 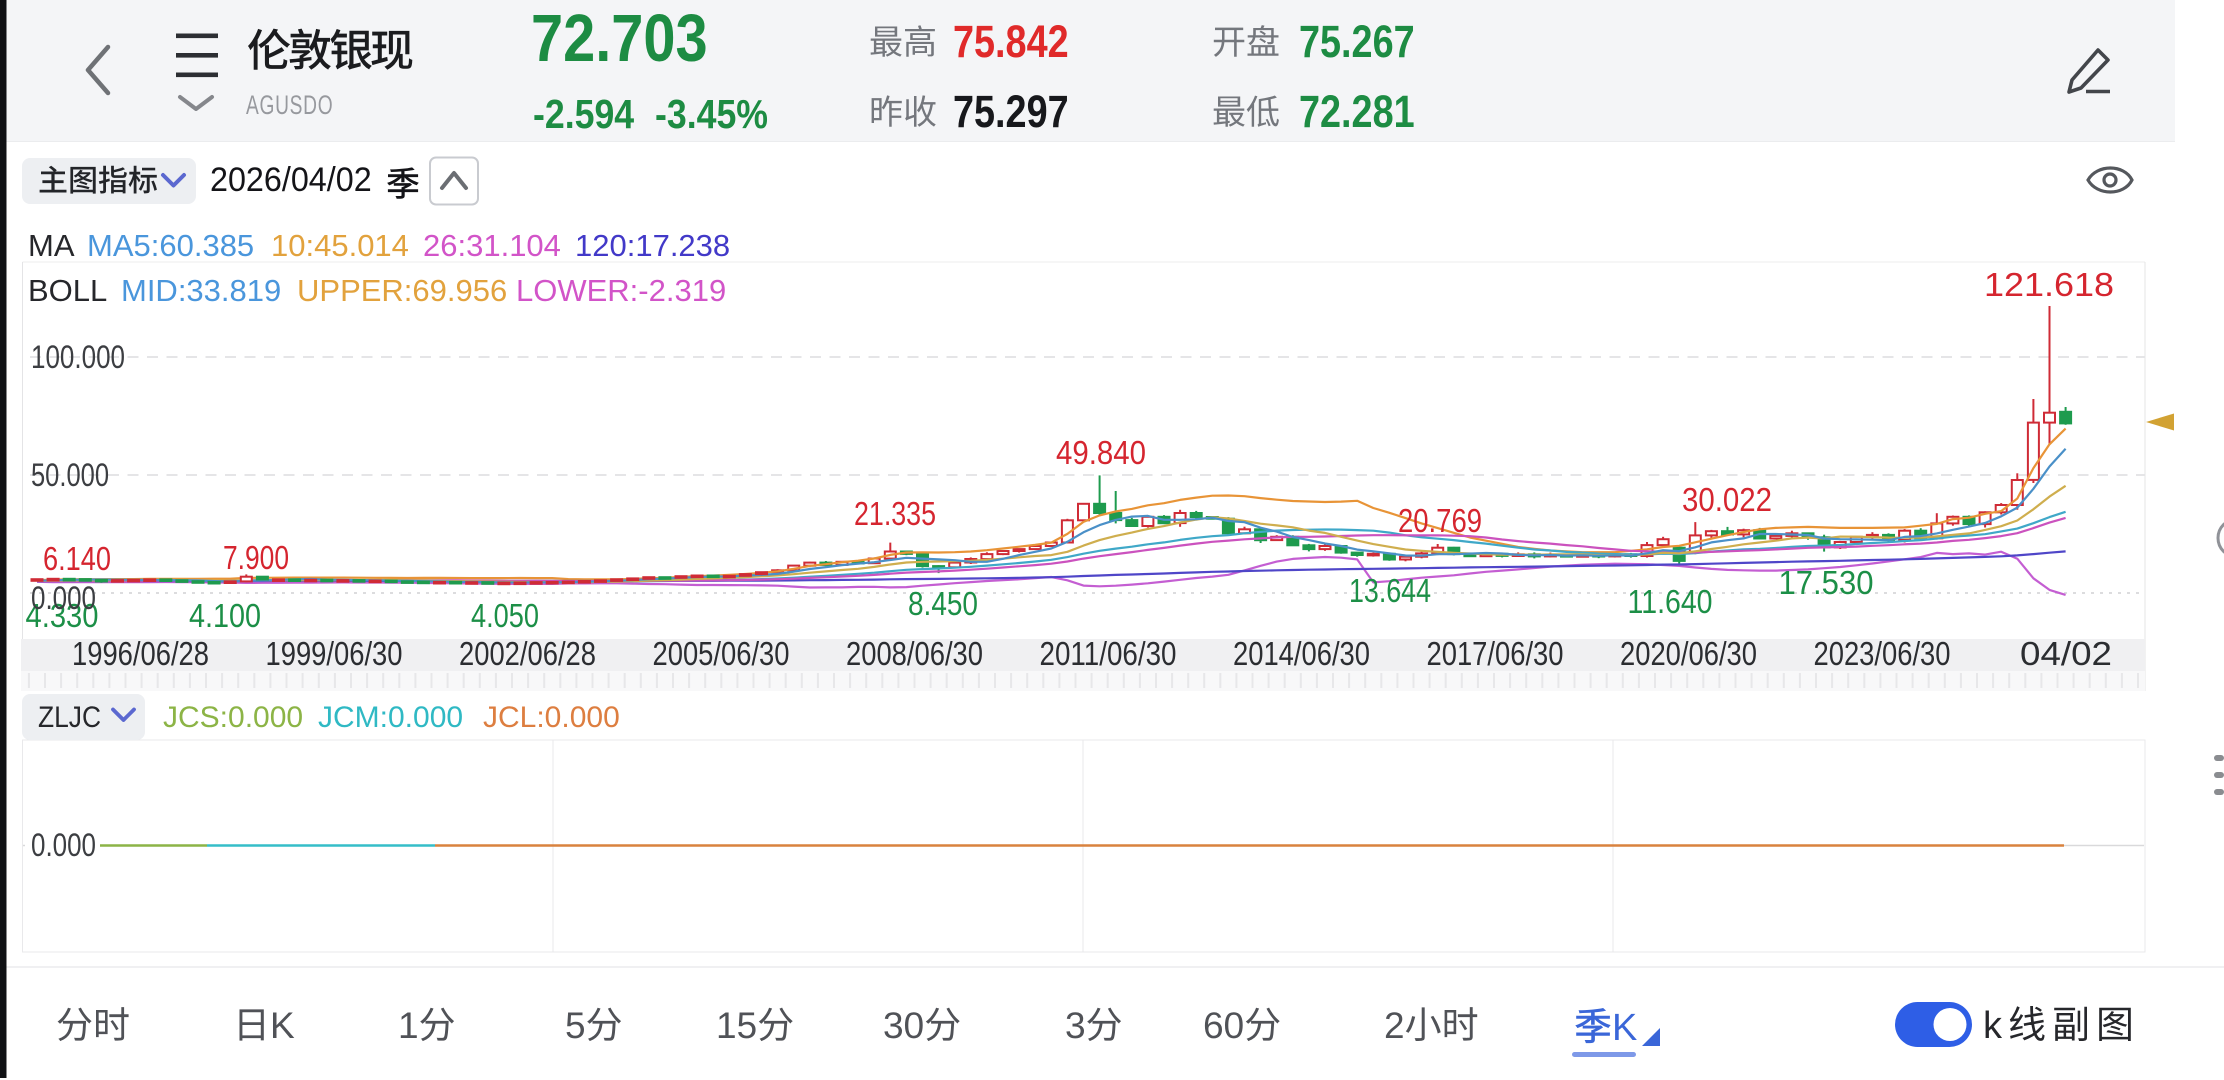 What do you see at coordinates (1495, 653) in the screenshot?
I see `svg-text: 2017/06/30` at bounding box center [1495, 653].